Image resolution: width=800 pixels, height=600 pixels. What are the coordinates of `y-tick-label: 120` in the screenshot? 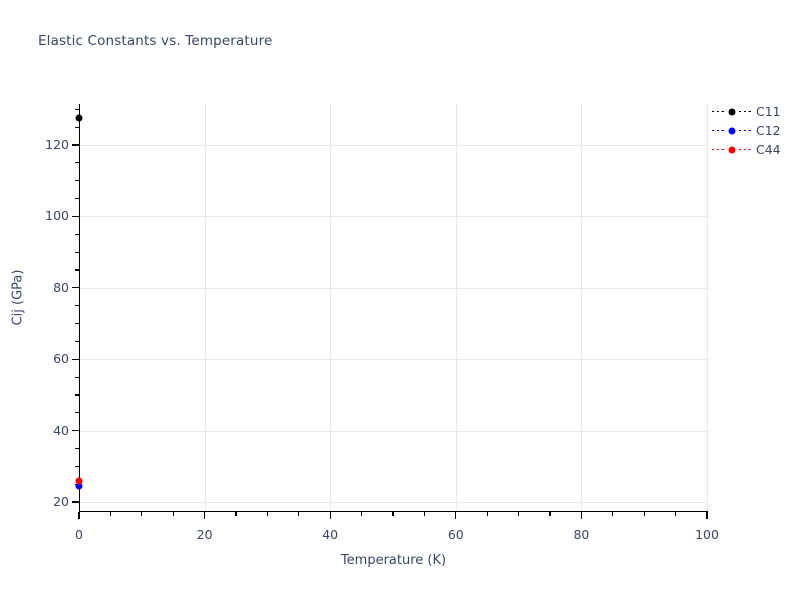 It's located at (57, 145).